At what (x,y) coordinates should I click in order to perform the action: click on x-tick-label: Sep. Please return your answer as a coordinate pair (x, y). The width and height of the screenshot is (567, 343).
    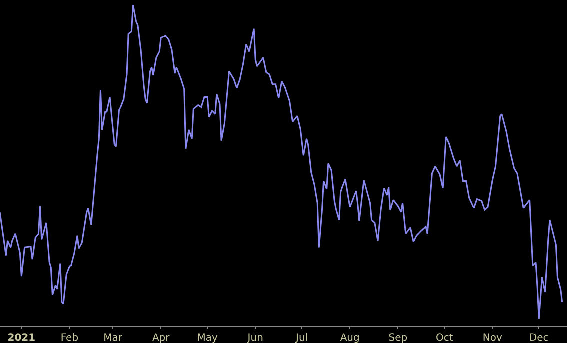
    Looking at the image, I should click on (398, 338).